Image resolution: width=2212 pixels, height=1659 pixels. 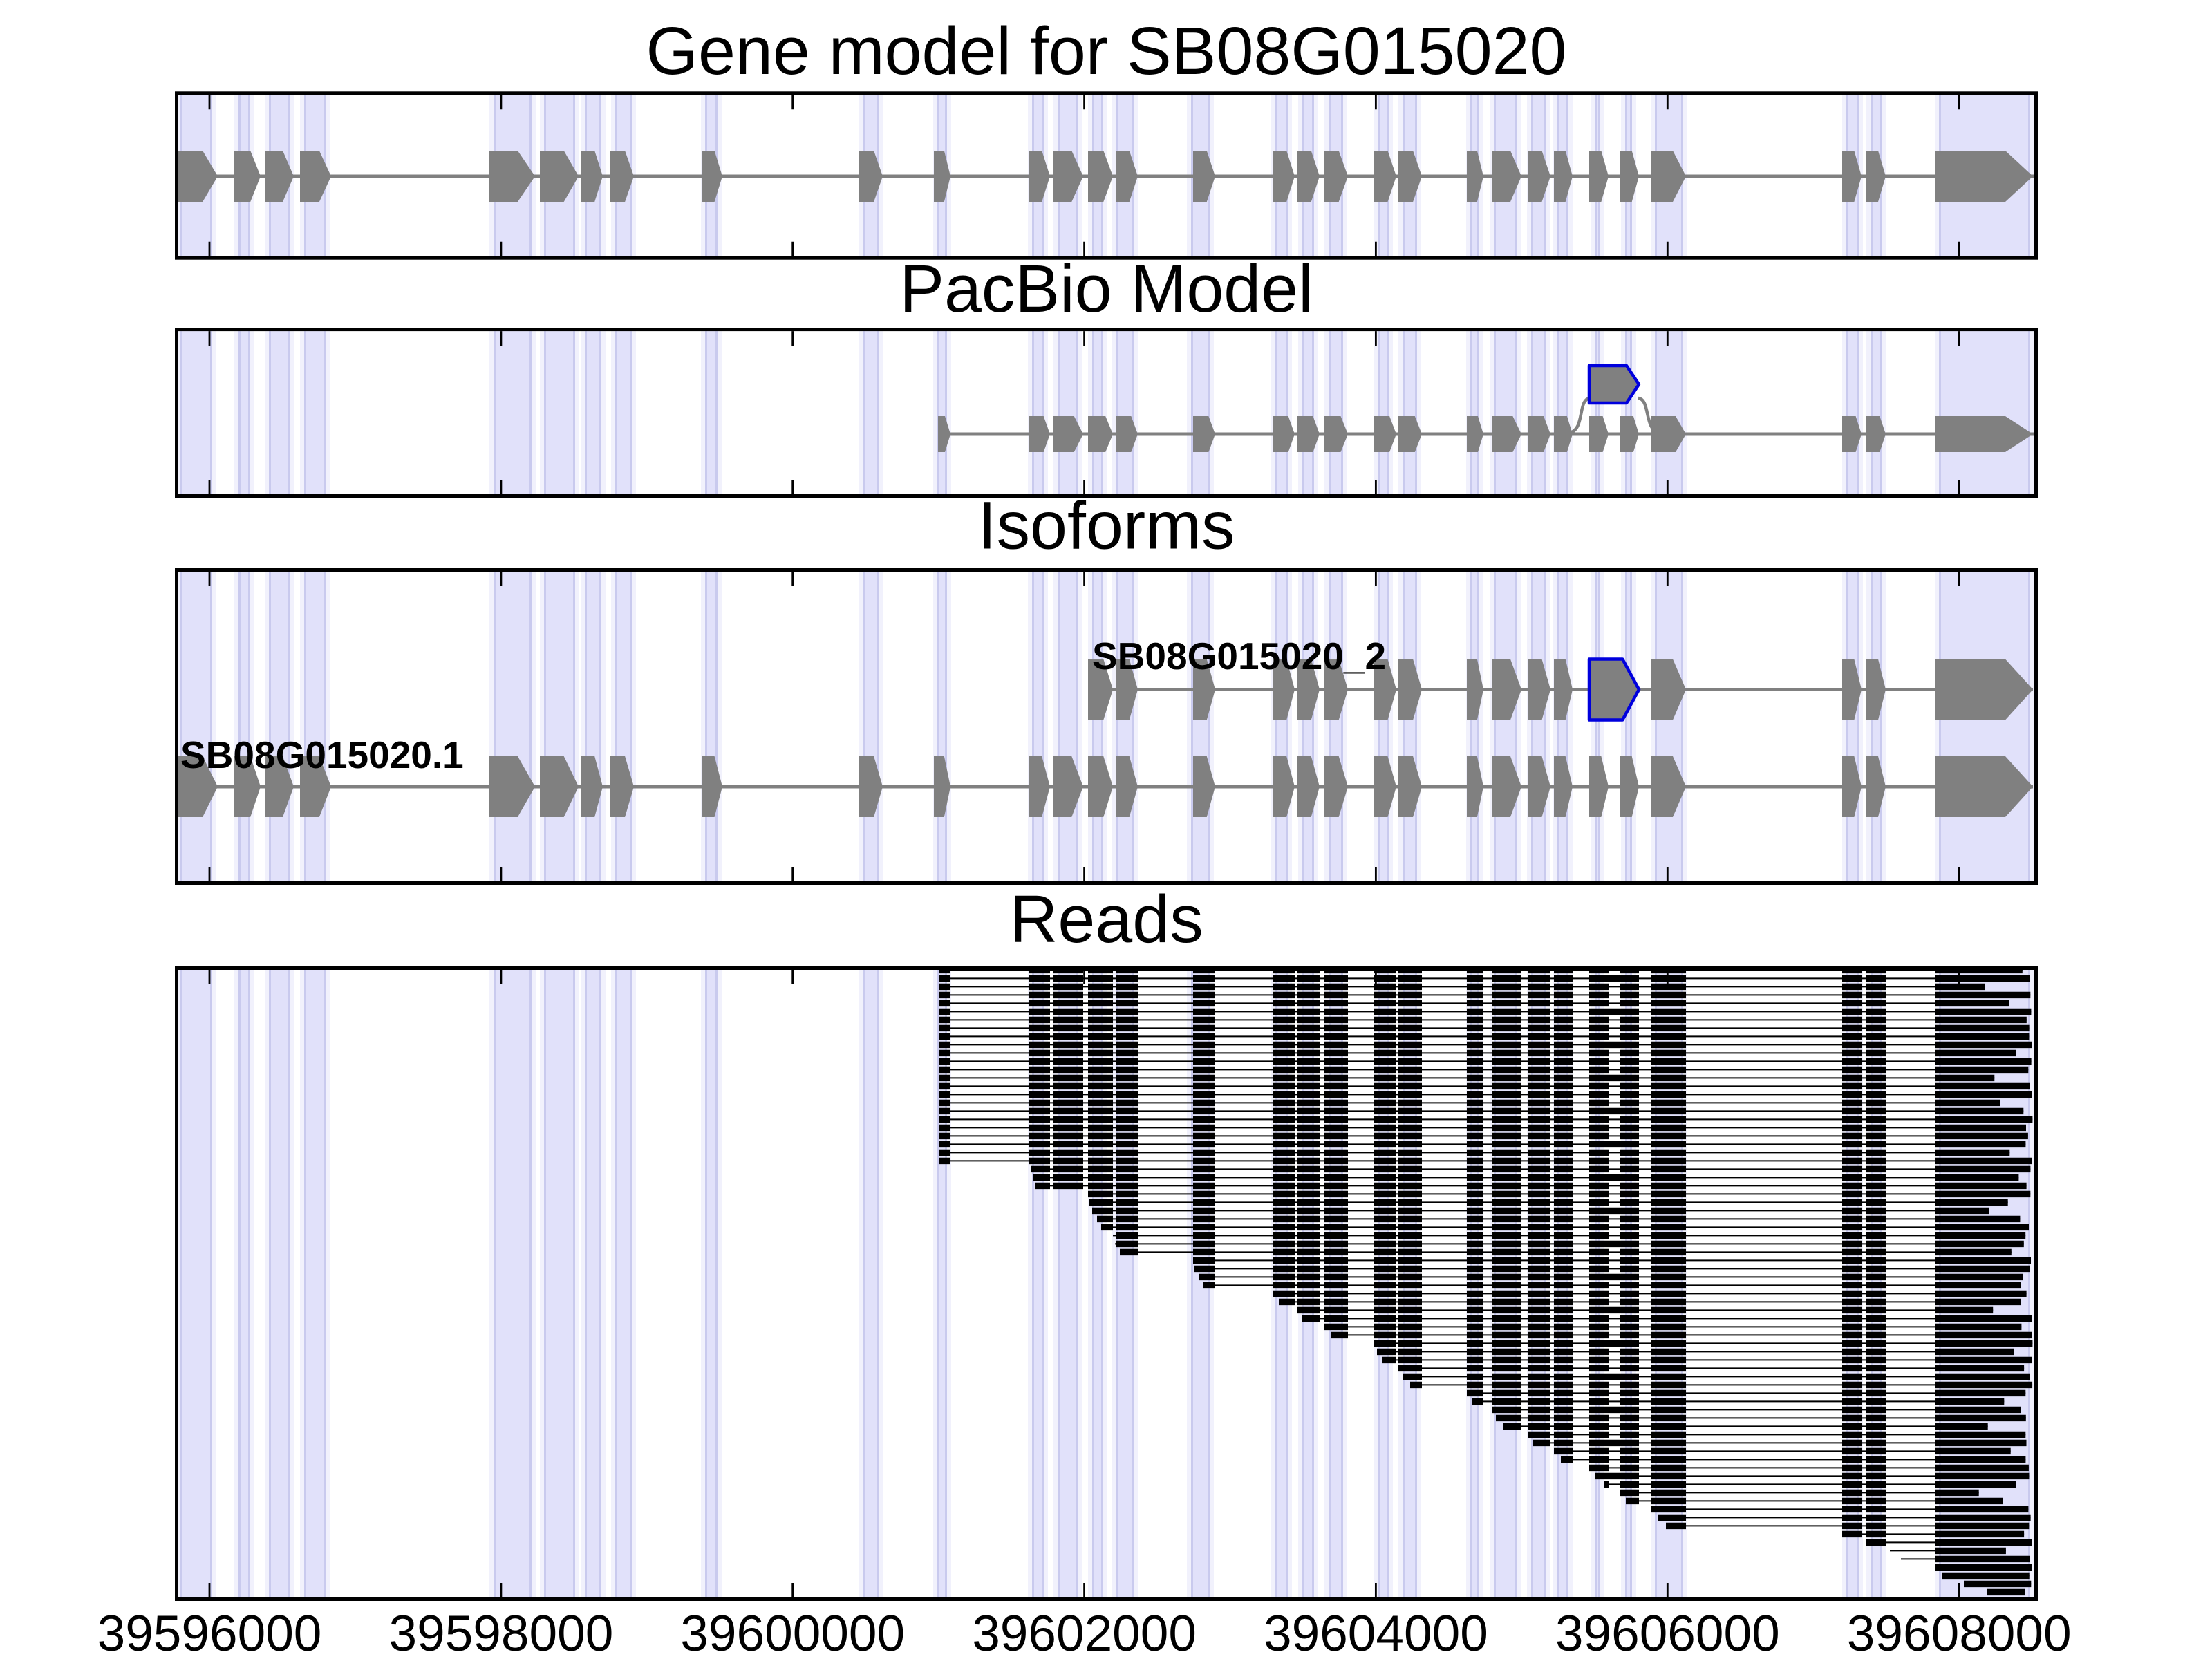 What do you see at coordinates (1376, 1633) in the screenshot?
I see `svg-text: 39604000` at bounding box center [1376, 1633].